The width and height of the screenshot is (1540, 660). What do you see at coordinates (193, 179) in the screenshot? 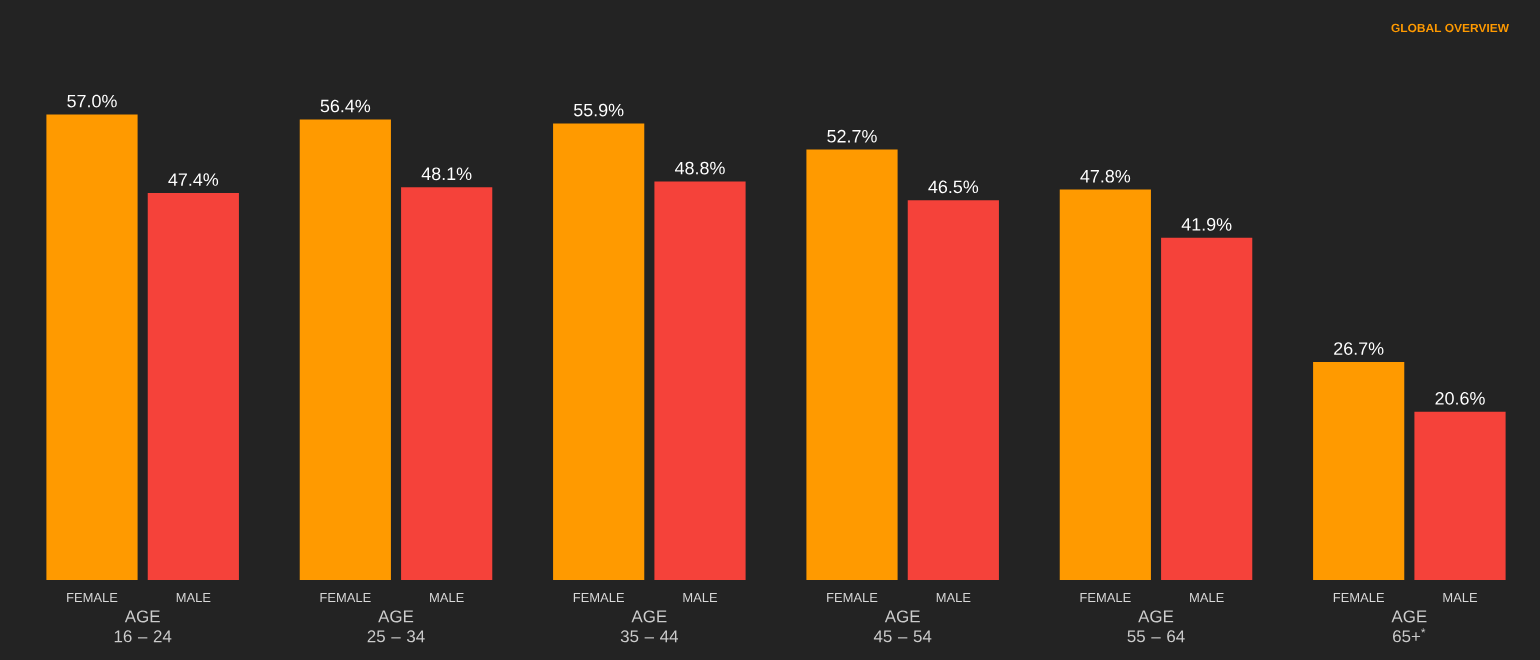
I see `data-label: 47.4%` at bounding box center [193, 179].